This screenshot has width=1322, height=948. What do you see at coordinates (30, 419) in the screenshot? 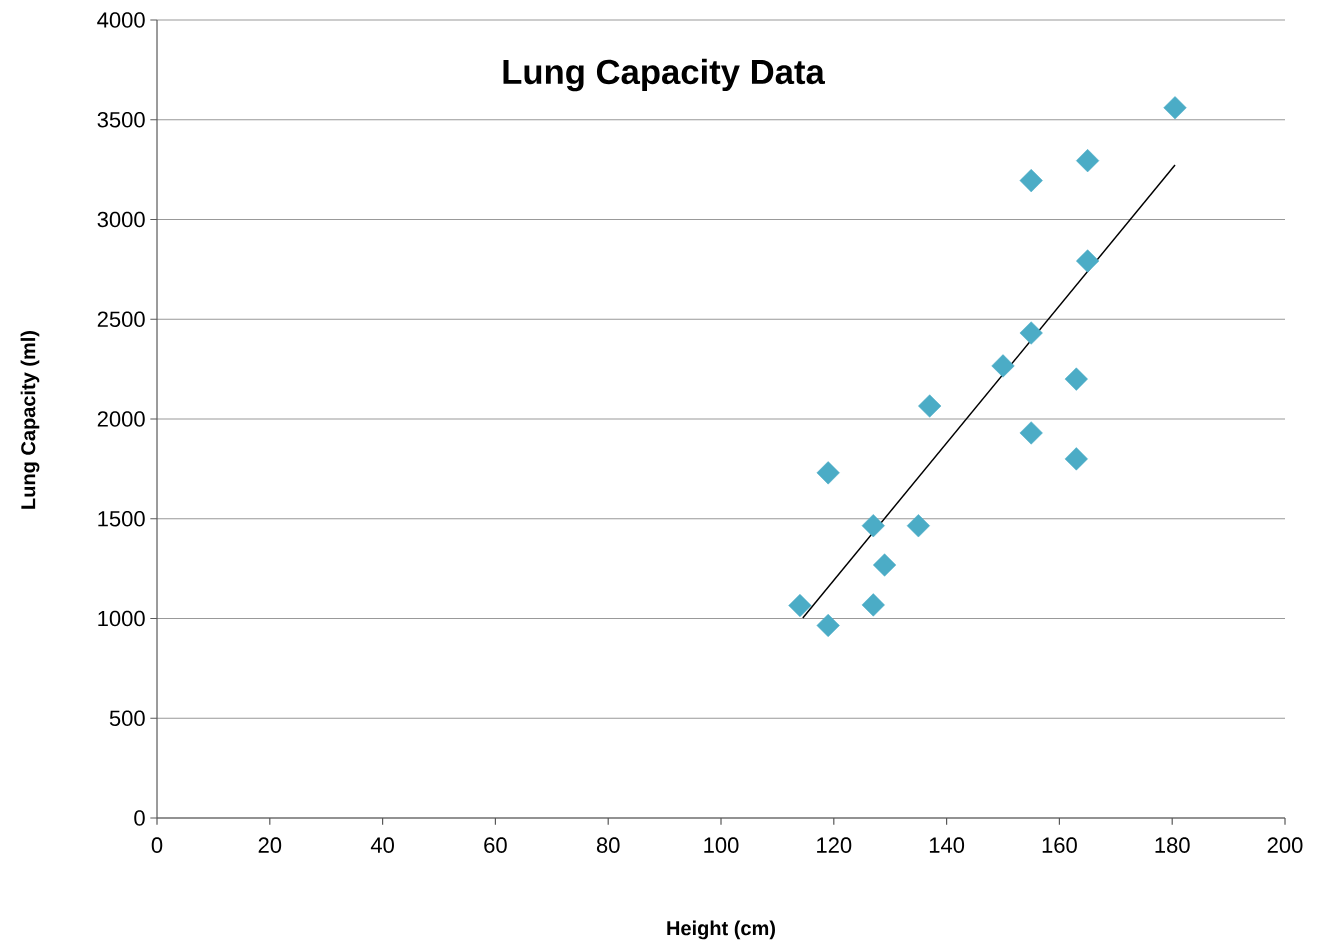
I see `y-axis-title: Lung Capacity (ml)` at bounding box center [30, 419].